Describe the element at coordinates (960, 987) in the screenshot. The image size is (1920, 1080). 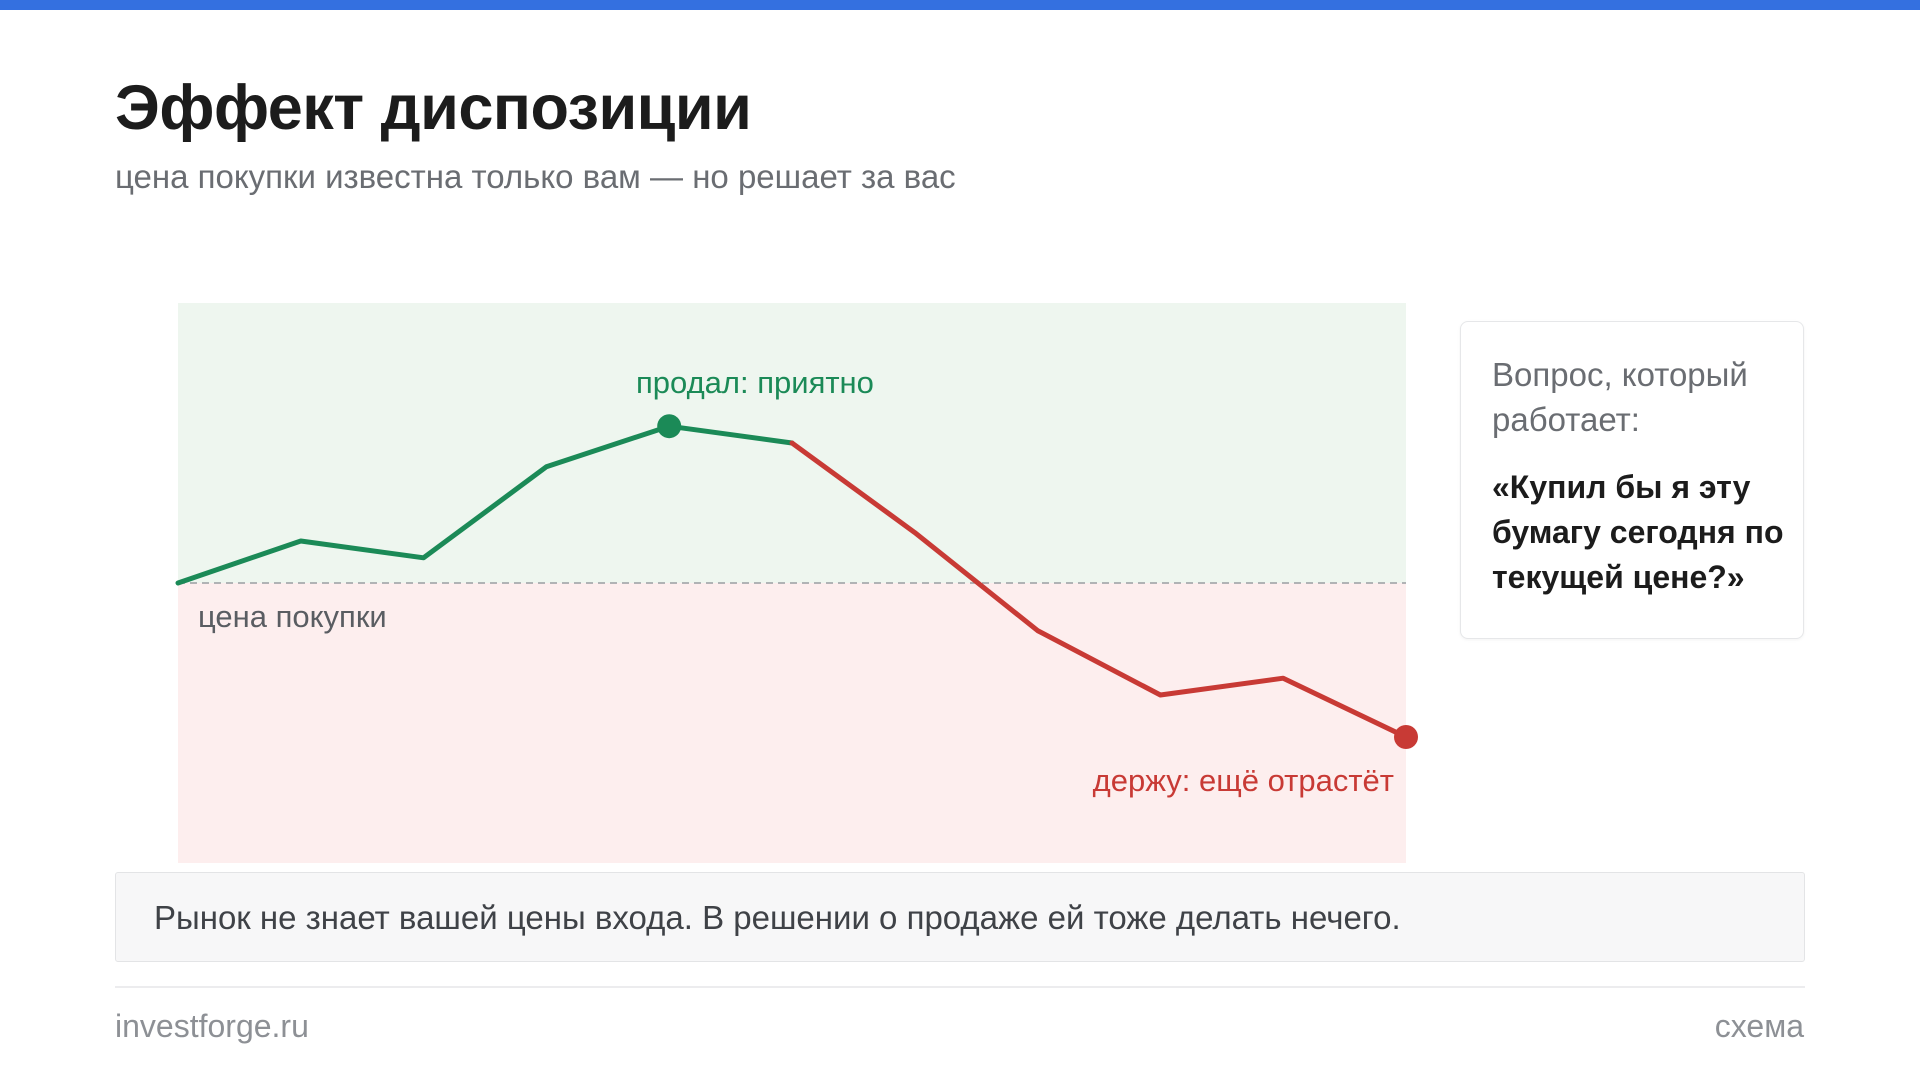
I see `footer-divider` at that location.